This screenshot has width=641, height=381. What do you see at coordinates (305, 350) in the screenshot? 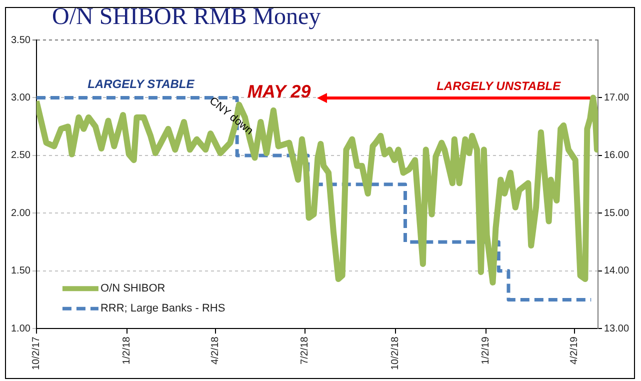
I see `x-tick-label: 7/2/18` at bounding box center [305, 350].